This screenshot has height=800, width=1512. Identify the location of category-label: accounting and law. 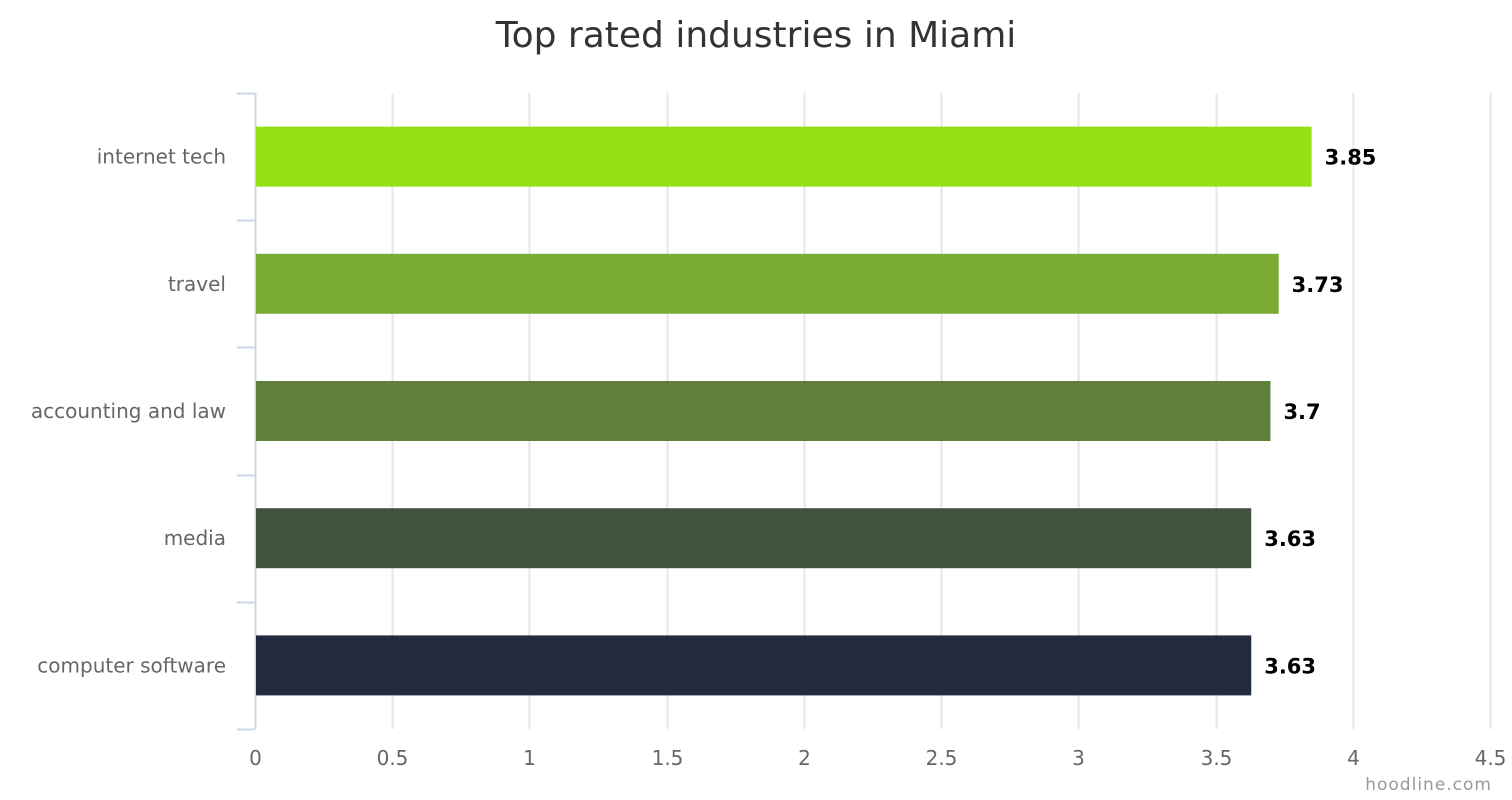
(128, 411).